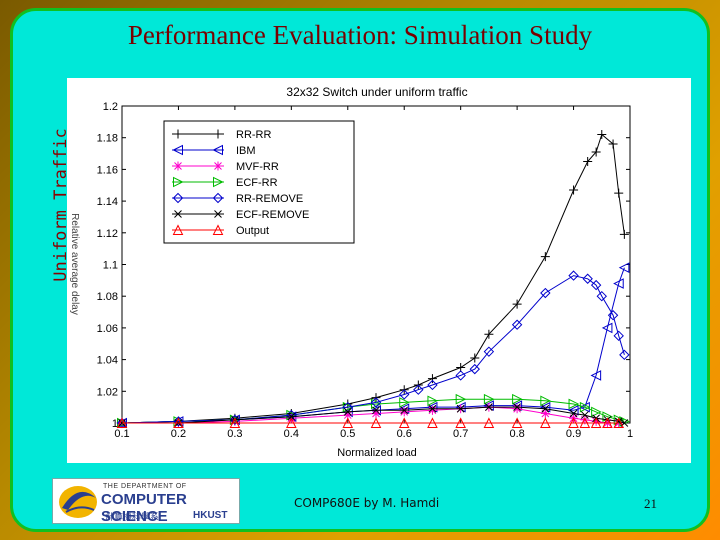 Image resolution: width=720 pixels, height=540 pixels. What do you see at coordinates (234, 434) in the screenshot?
I see `x-tick-label: 0.3` at bounding box center [234, 434].